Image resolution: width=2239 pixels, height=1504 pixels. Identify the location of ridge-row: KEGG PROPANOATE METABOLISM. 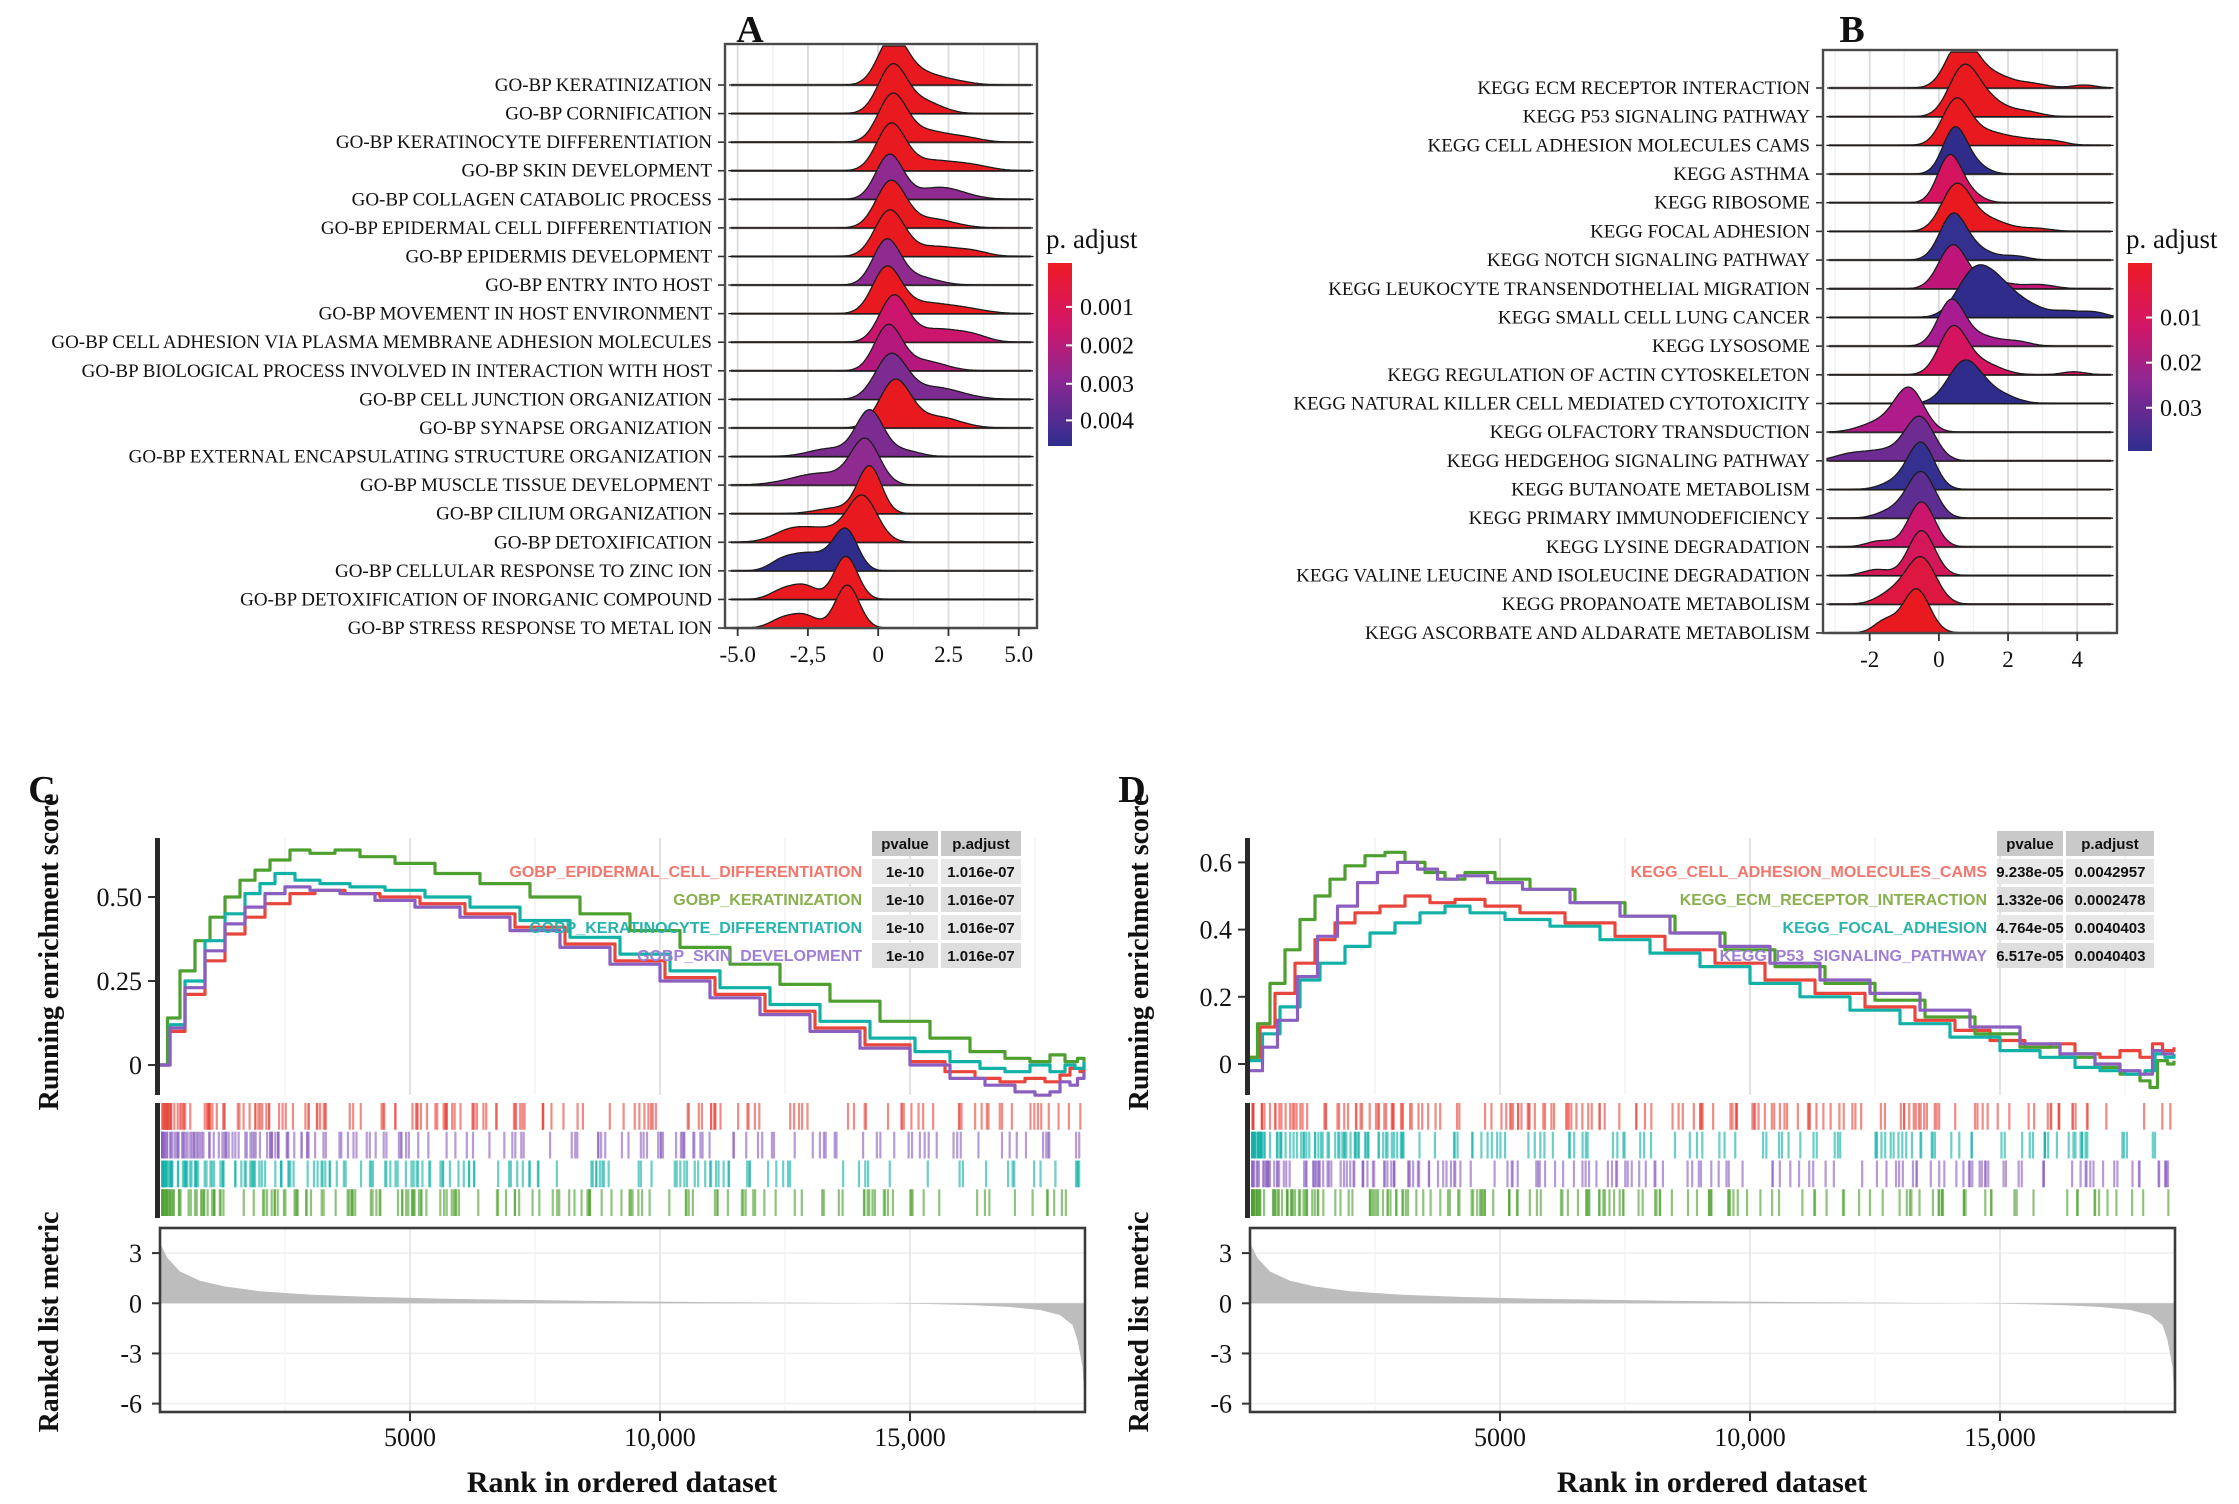
(1808, 585).